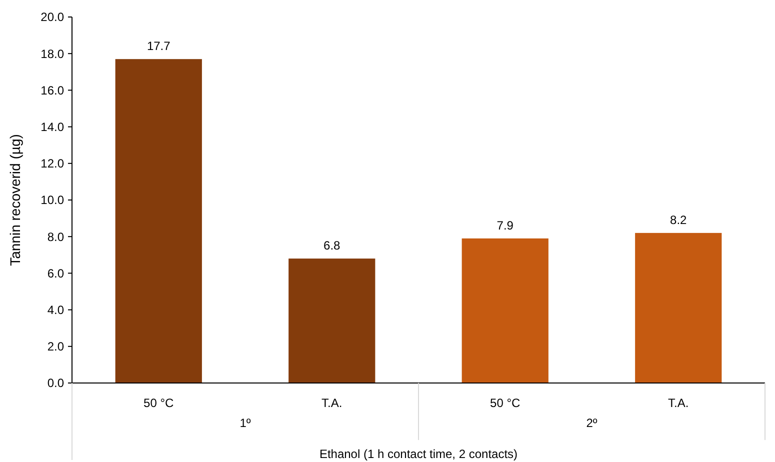 The width and height of the screenshot is (775, 462). Describe the element at coordinates (55, 273) in the screenshot. I see `y-tick-label: 6.0` at that location.